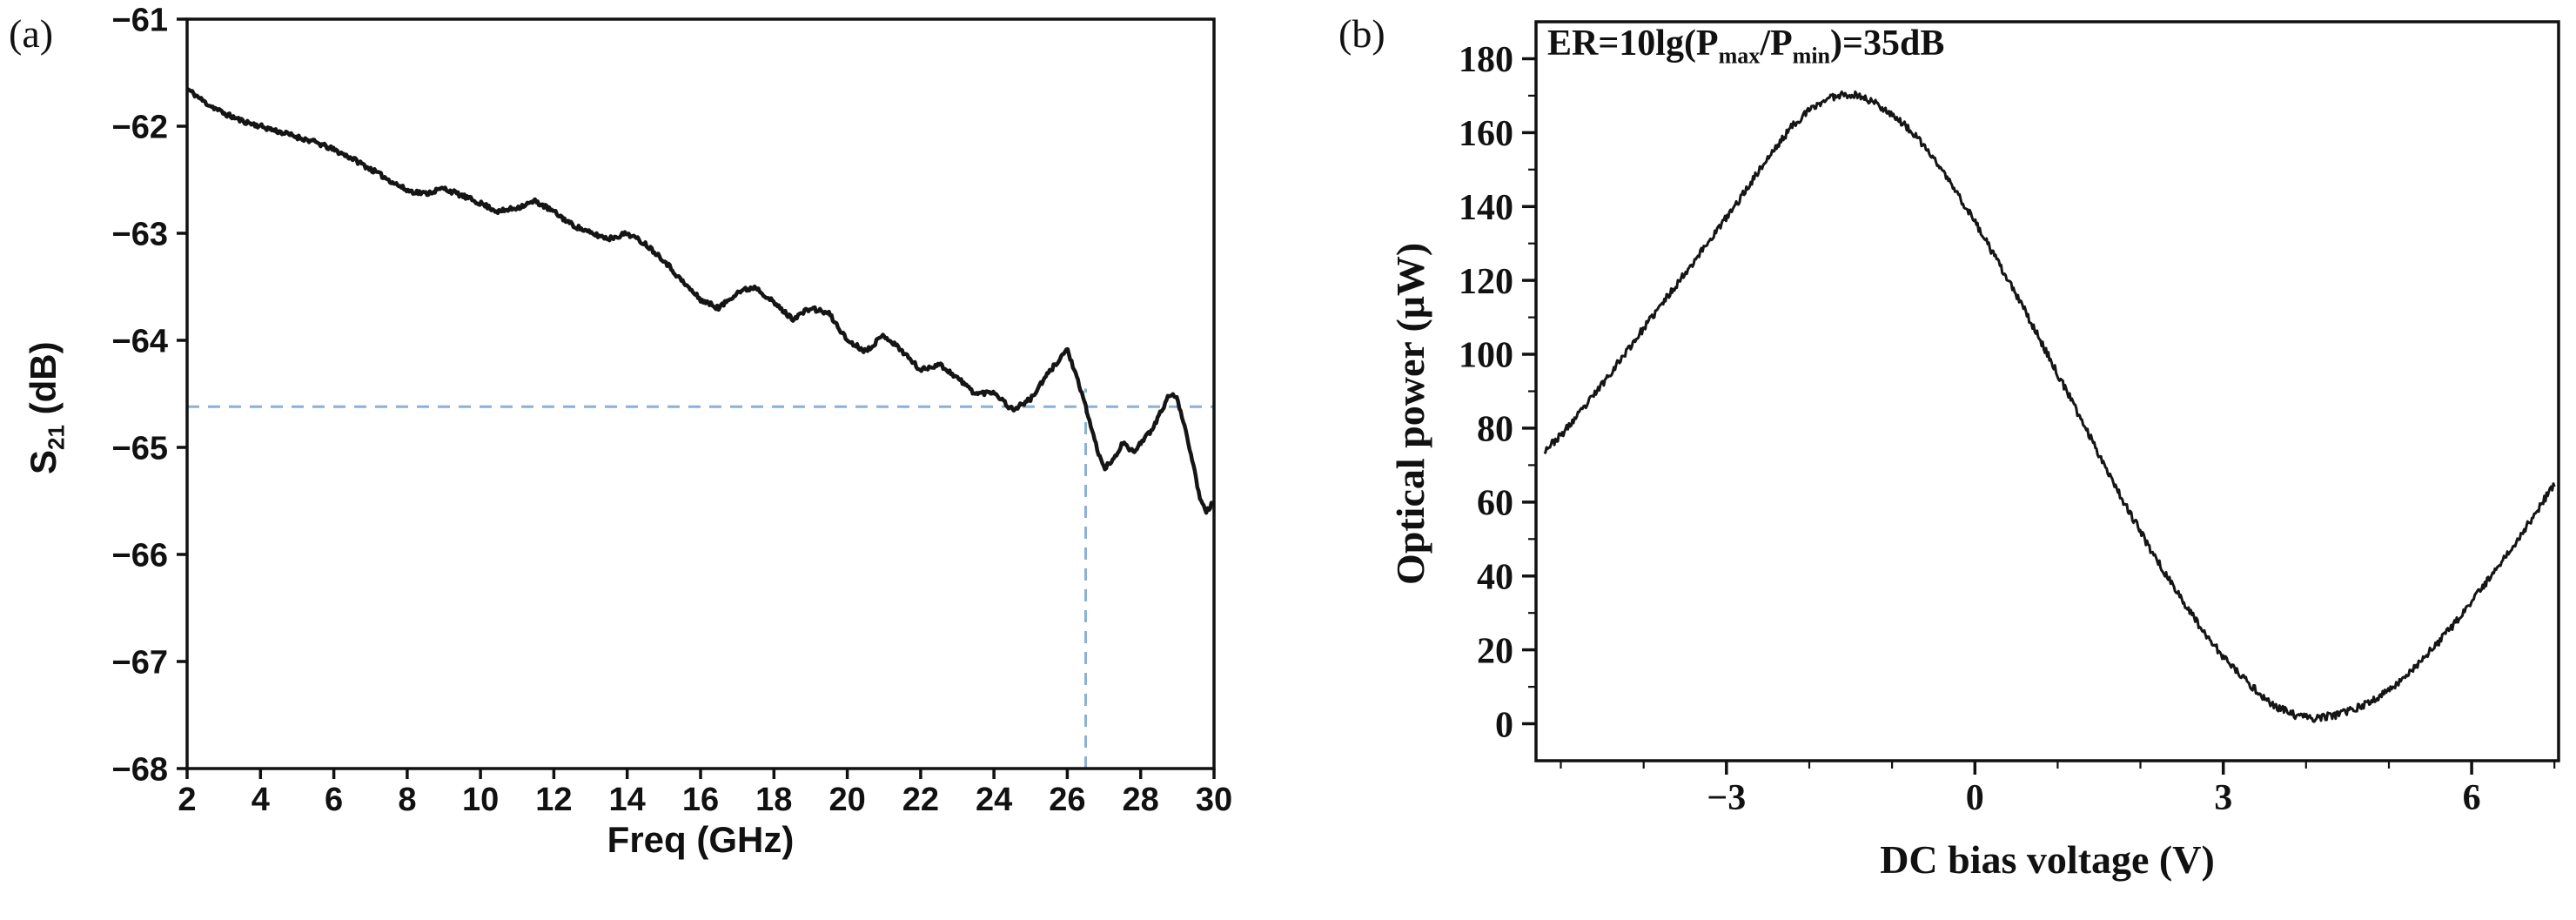 Image resolution: width=2576 pixels, height=920 pixels. I want to click on extinction-ratio-annotation: ER=10lg(Pmax/Pmin)=35dB, so click(1745, 46).